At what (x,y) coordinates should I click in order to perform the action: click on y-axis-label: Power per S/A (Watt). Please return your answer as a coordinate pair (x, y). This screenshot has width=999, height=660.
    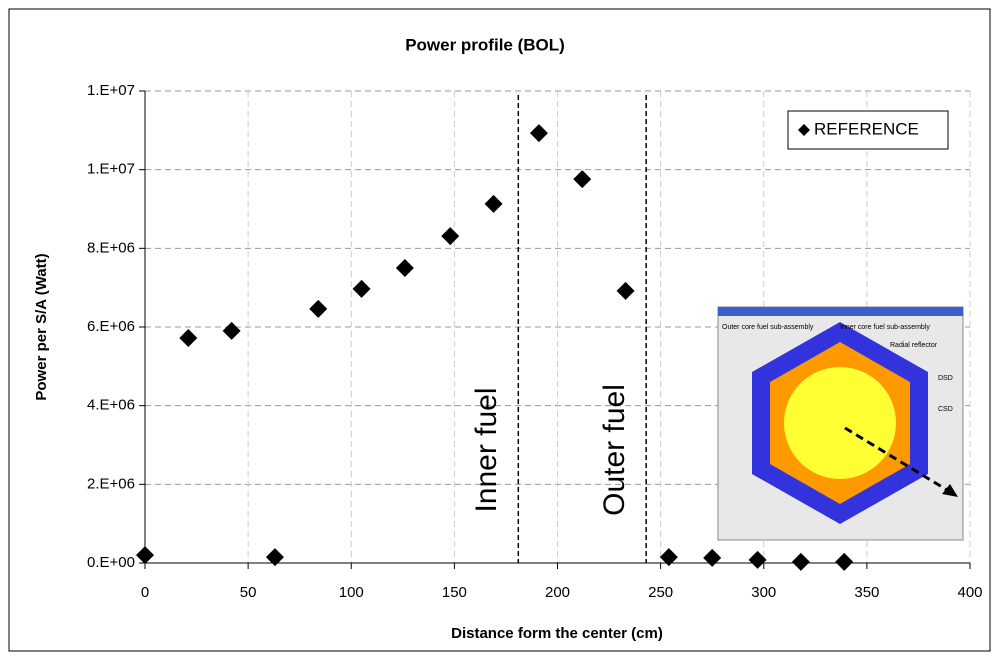
    Looking at the image, I should click on (41, 326).